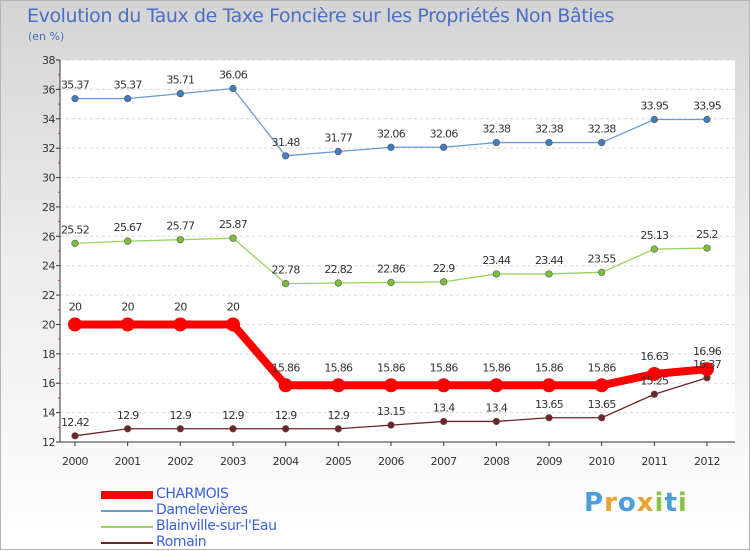 The height and width of the screenshot is (551, 750). Describe the element at coordinates (180, 80) in the screenshot. I see `data-label: 35.71` at that location.